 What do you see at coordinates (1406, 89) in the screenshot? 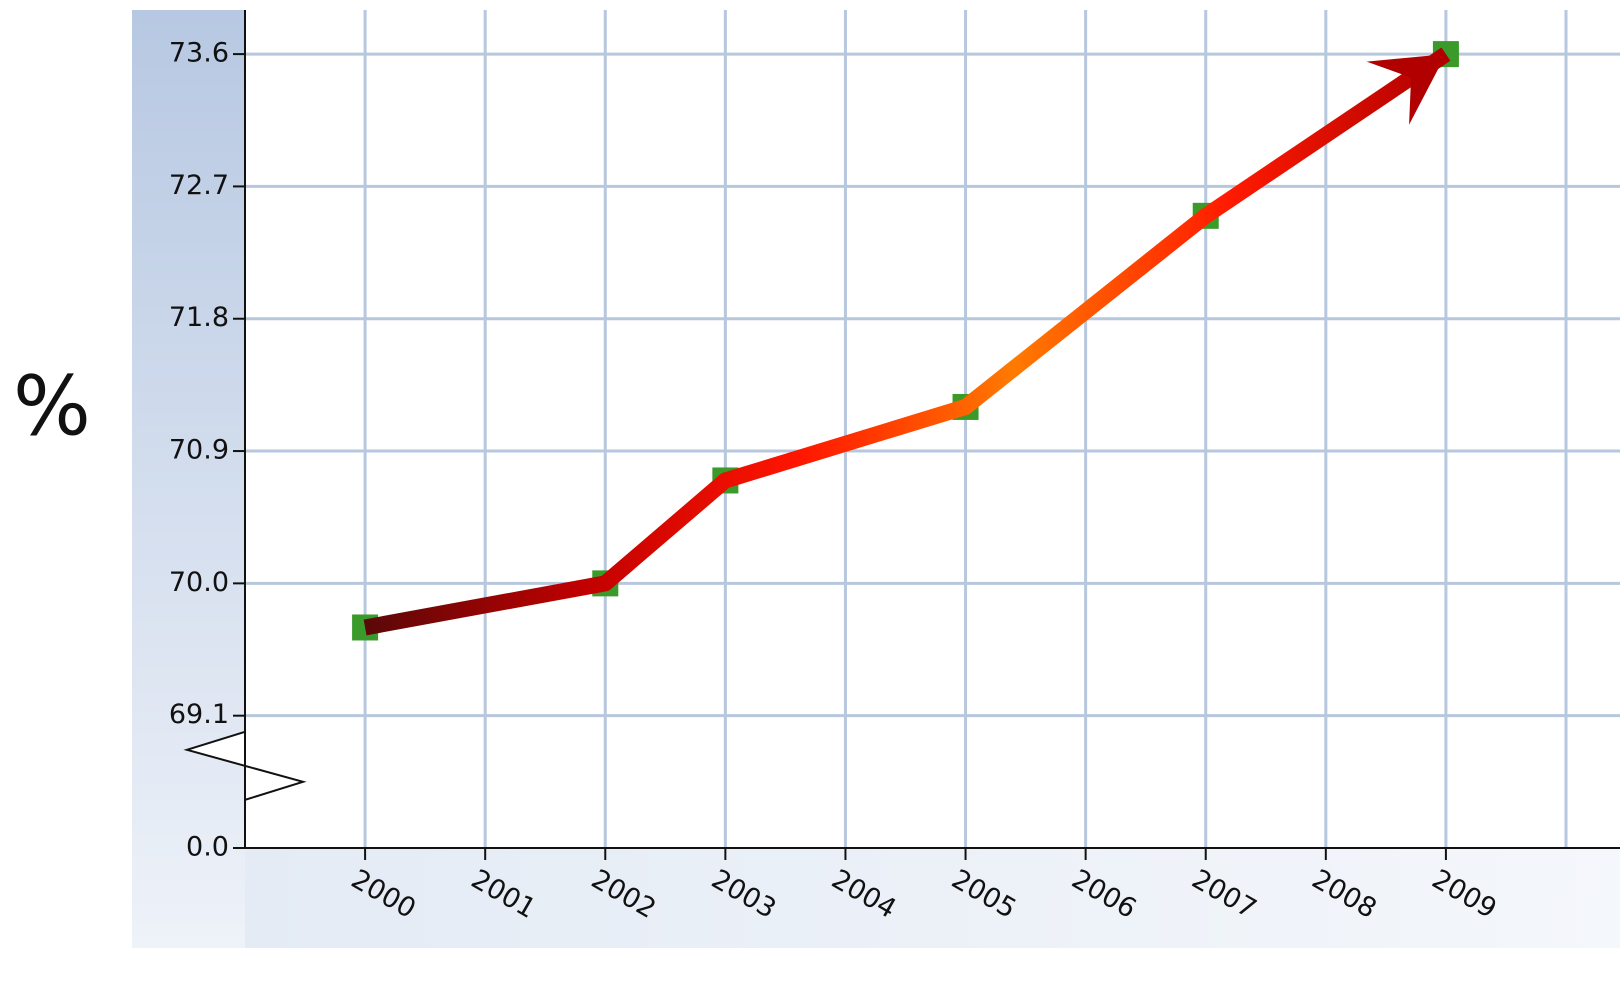
I see `arrow-head` at bounding box center [1406, 89].